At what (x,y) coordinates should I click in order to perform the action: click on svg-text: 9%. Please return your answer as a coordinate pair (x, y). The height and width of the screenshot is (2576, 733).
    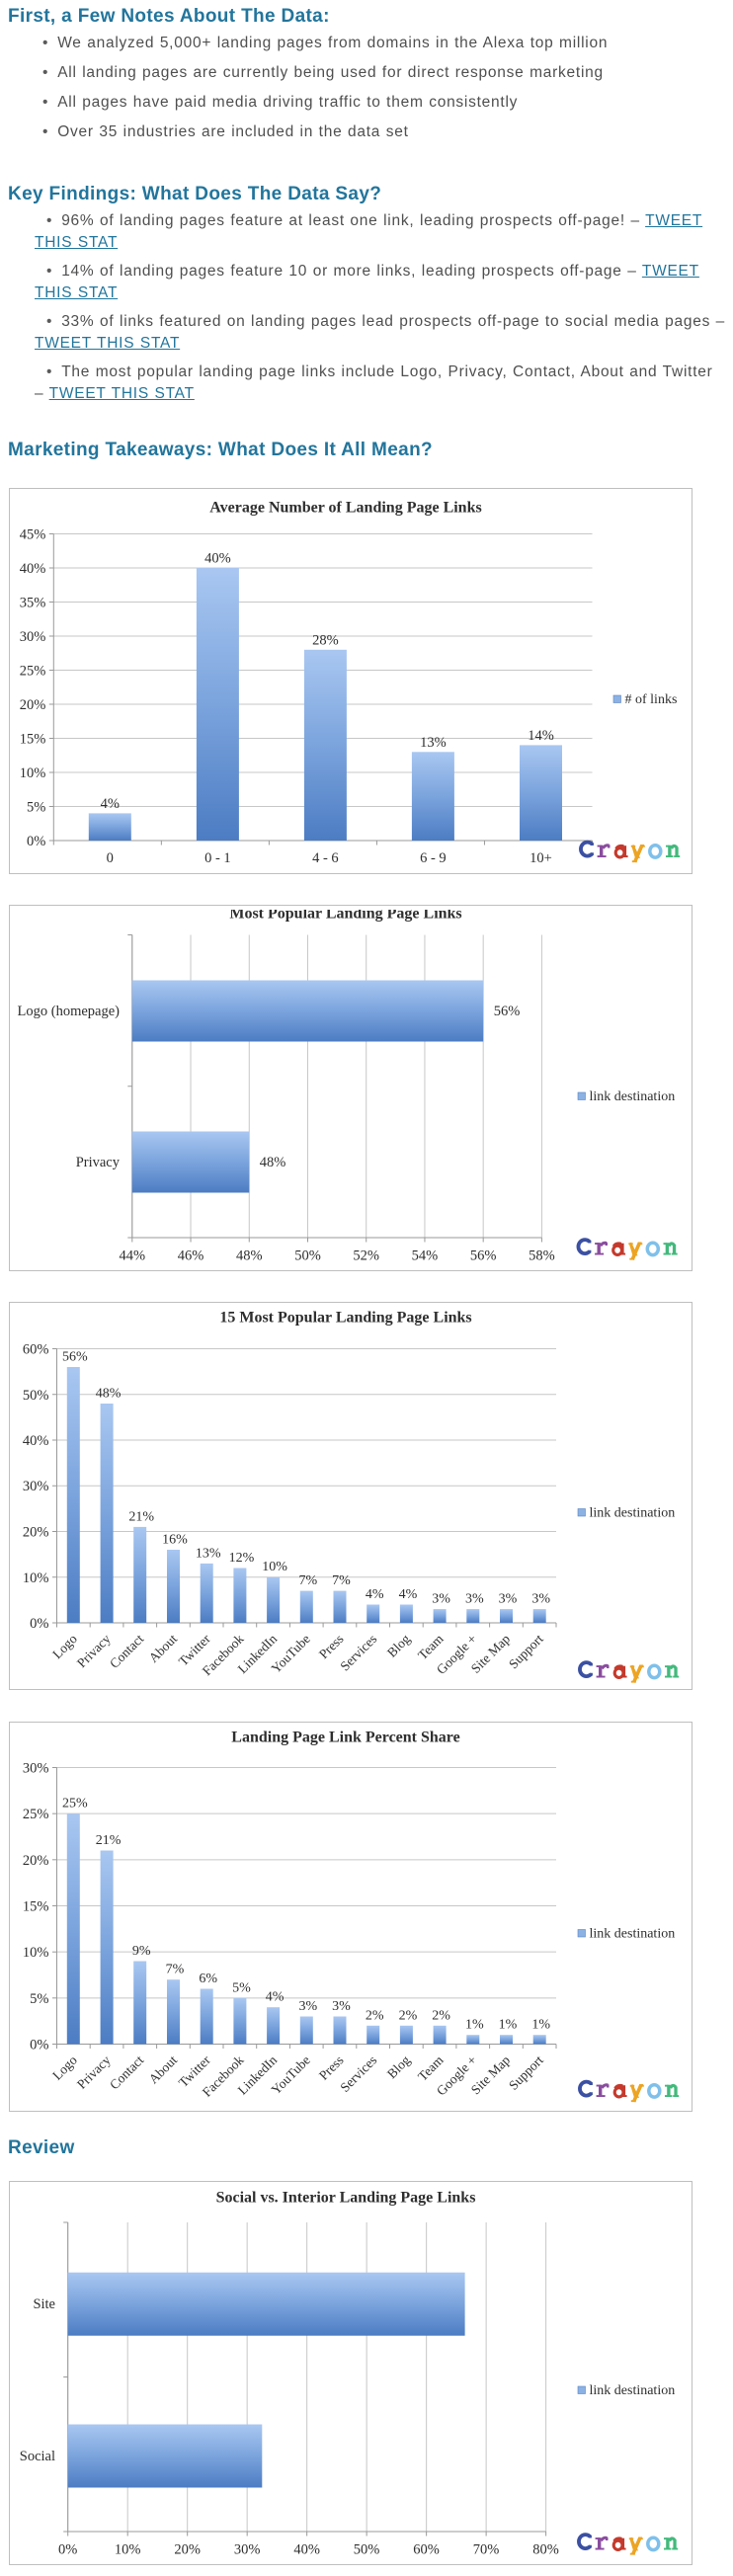
    Looking at the image, I should click on (141, 1951).